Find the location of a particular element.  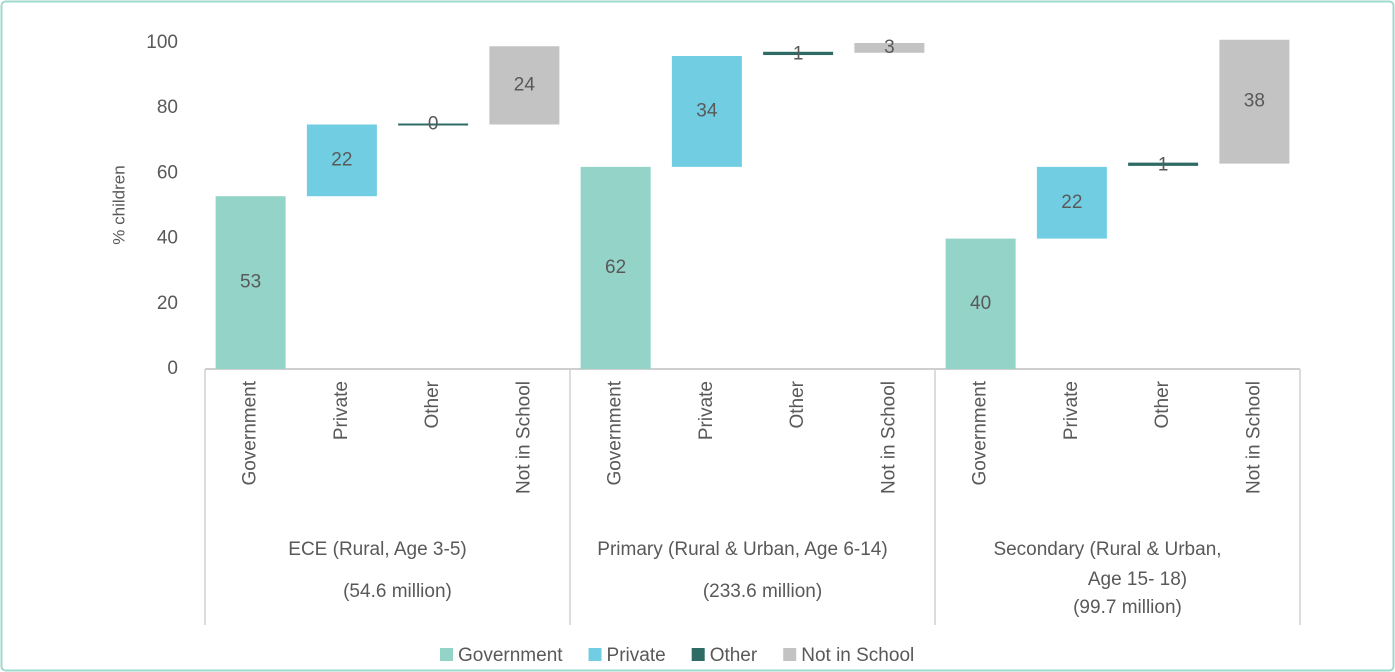

legend-label: Other is located at coordinates (734, 655).